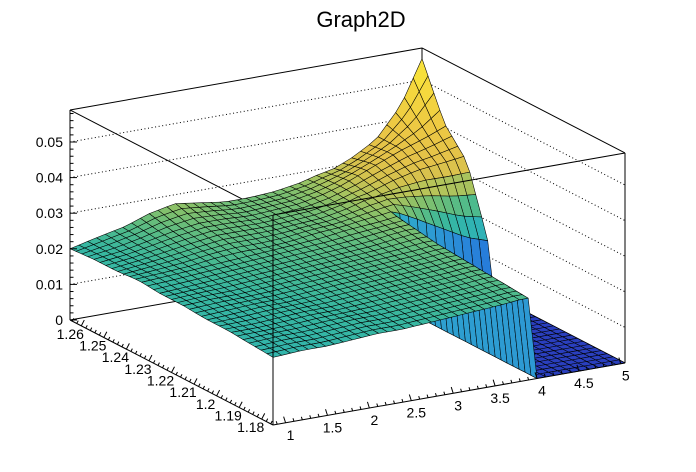  What do you see at coordinates (246, 79) in the screenshot?
I see `box-top-left-edge` at bounding box center [246, 79].